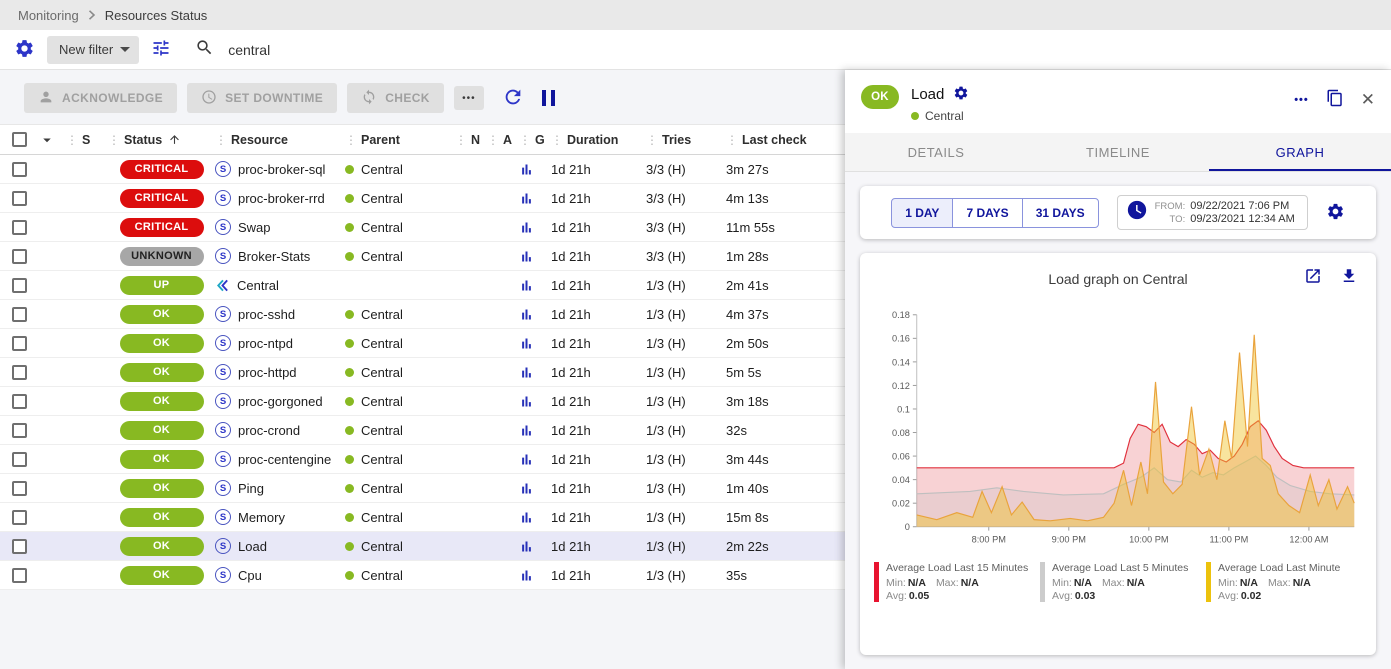 This screenshot has width=1391, height=669. What do you see at coordinates (87, 140) in the screenshot?
I see `column-header-severity: S` at bounding box center [87, 140].